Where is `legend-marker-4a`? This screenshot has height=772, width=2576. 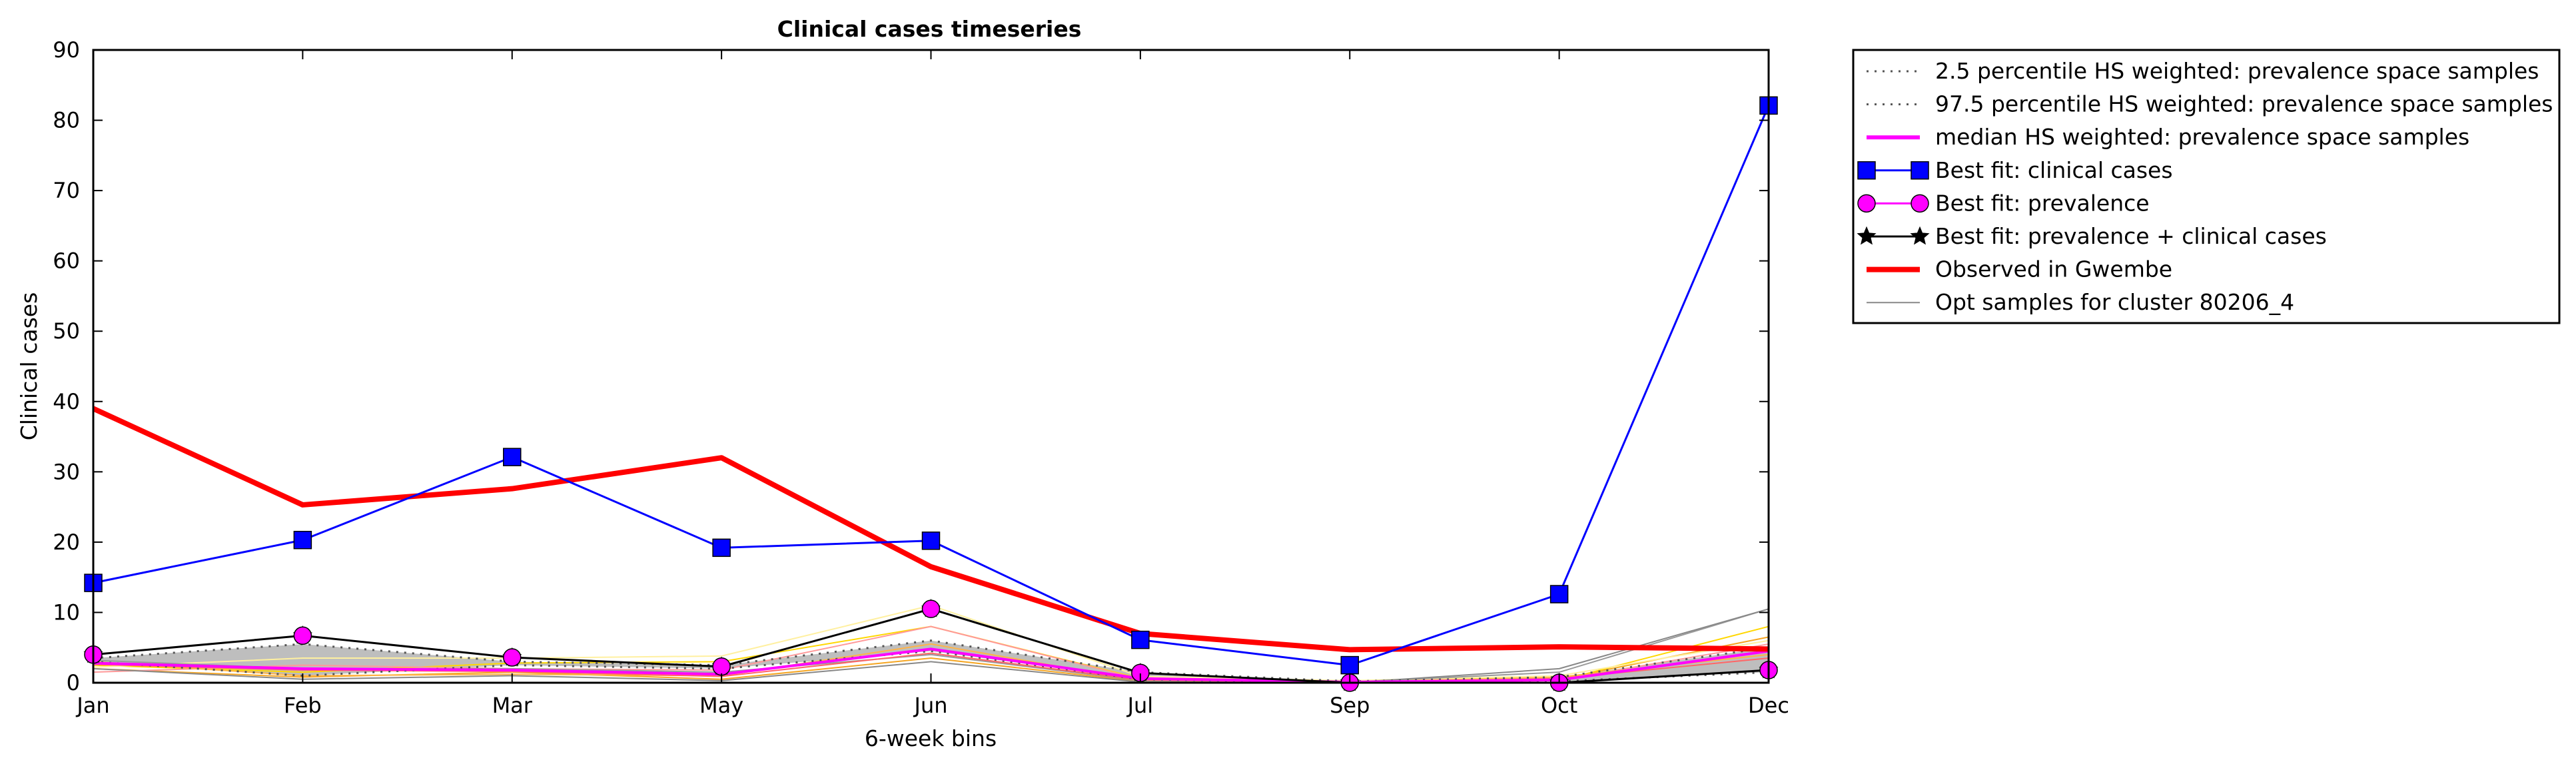 legend-marker-4a is located at coordinates (1867, 170).